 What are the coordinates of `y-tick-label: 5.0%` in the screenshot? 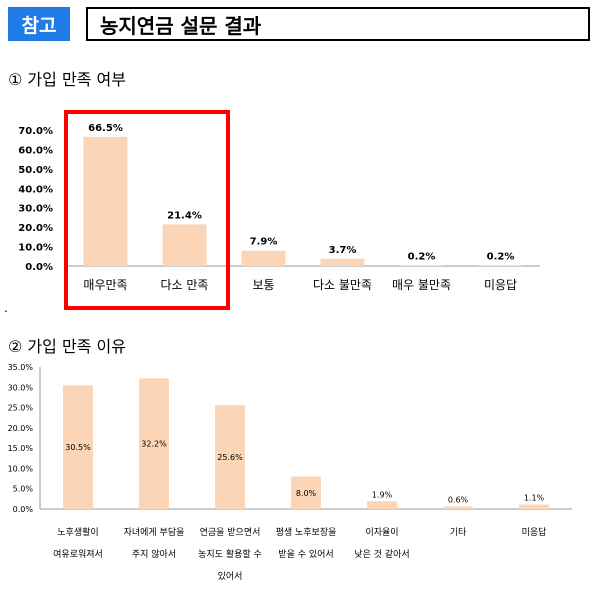 It's located at (23, 489).